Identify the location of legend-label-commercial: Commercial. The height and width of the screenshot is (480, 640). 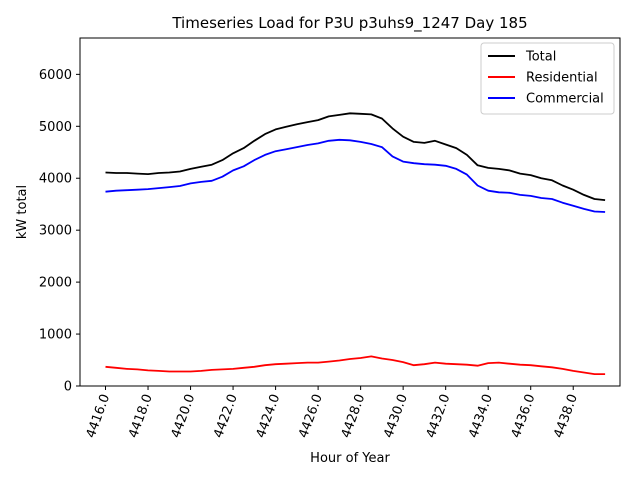
(565, 99).